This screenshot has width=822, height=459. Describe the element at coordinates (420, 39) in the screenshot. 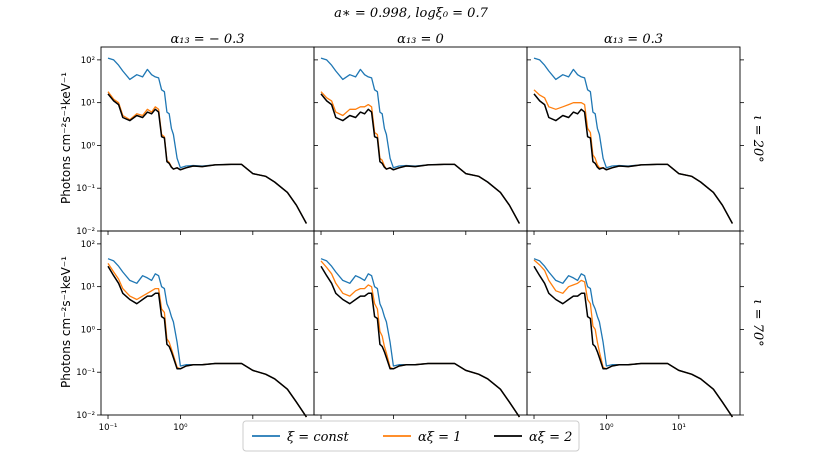

I see `column-title-2: α₁₃ = 0` at that location.